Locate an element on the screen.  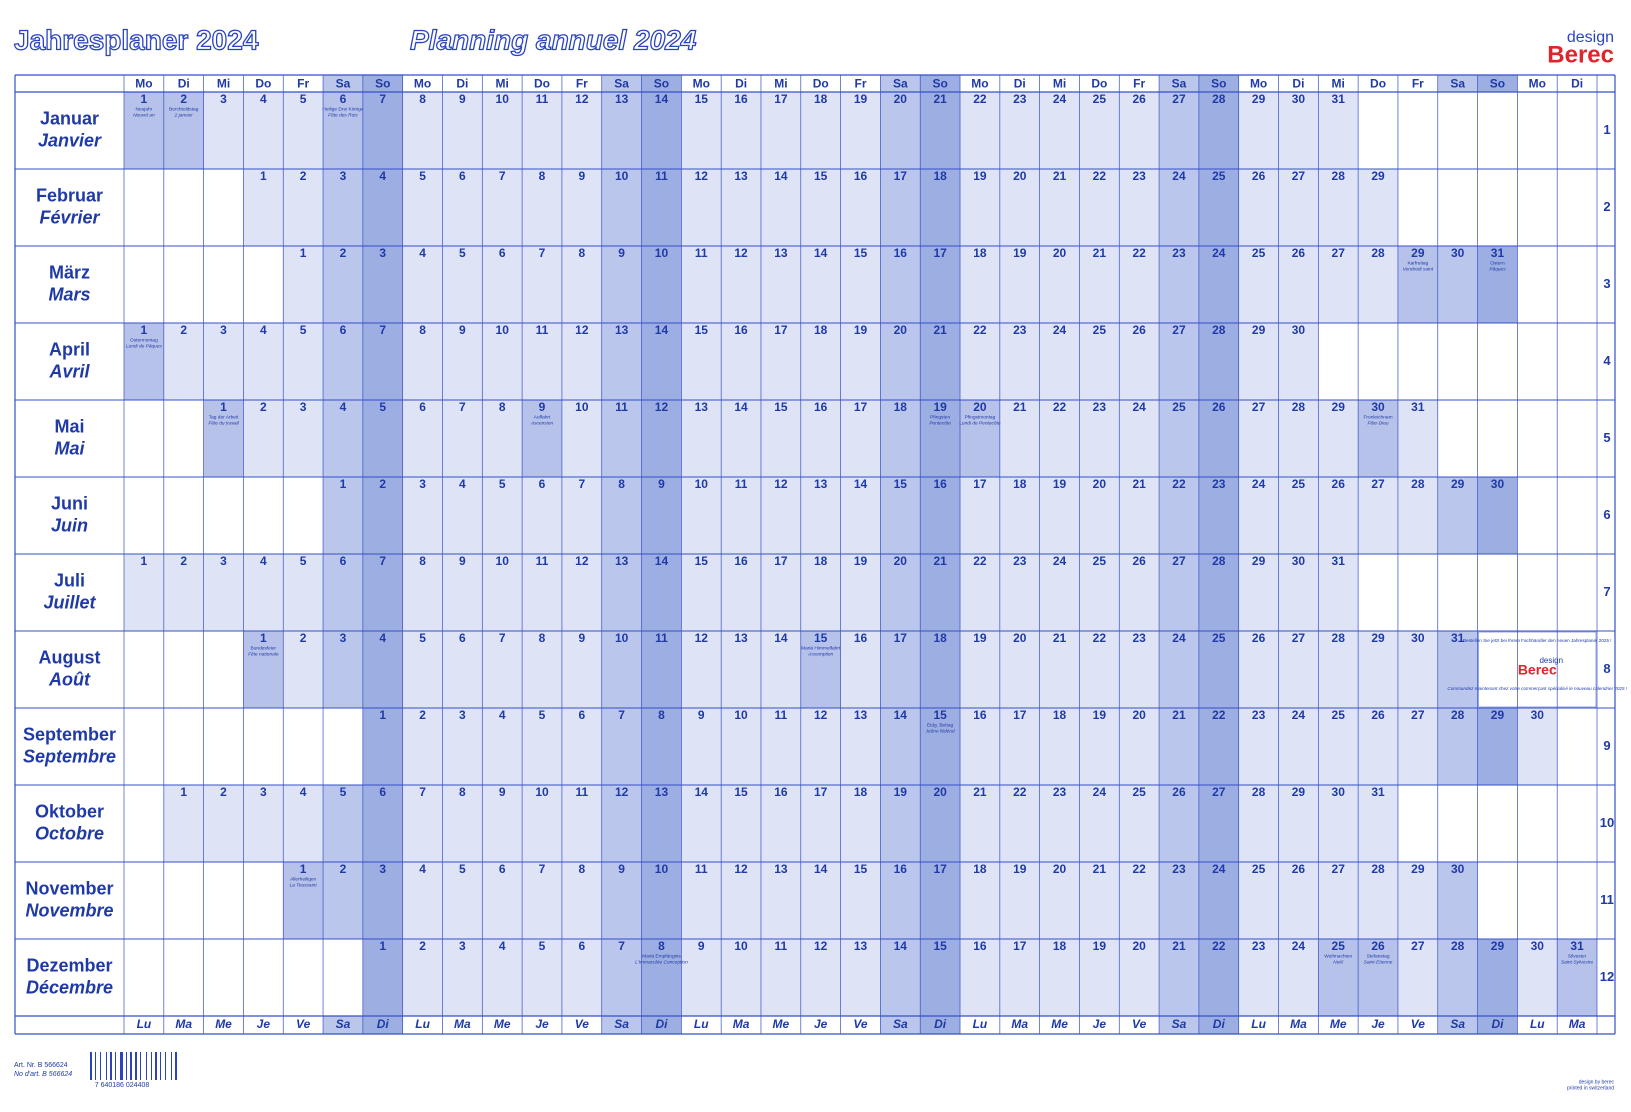
weekday-de: Sa is located at coordinates (343, 84).